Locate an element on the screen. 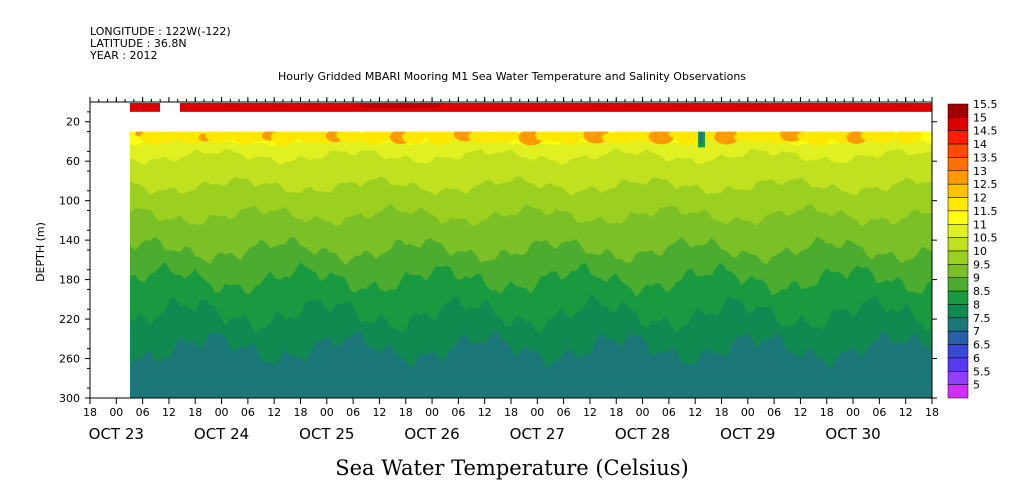 This screenshot has height=504, width=1009. x-day-label: OCT 29 is located at coordinates (747, 434).